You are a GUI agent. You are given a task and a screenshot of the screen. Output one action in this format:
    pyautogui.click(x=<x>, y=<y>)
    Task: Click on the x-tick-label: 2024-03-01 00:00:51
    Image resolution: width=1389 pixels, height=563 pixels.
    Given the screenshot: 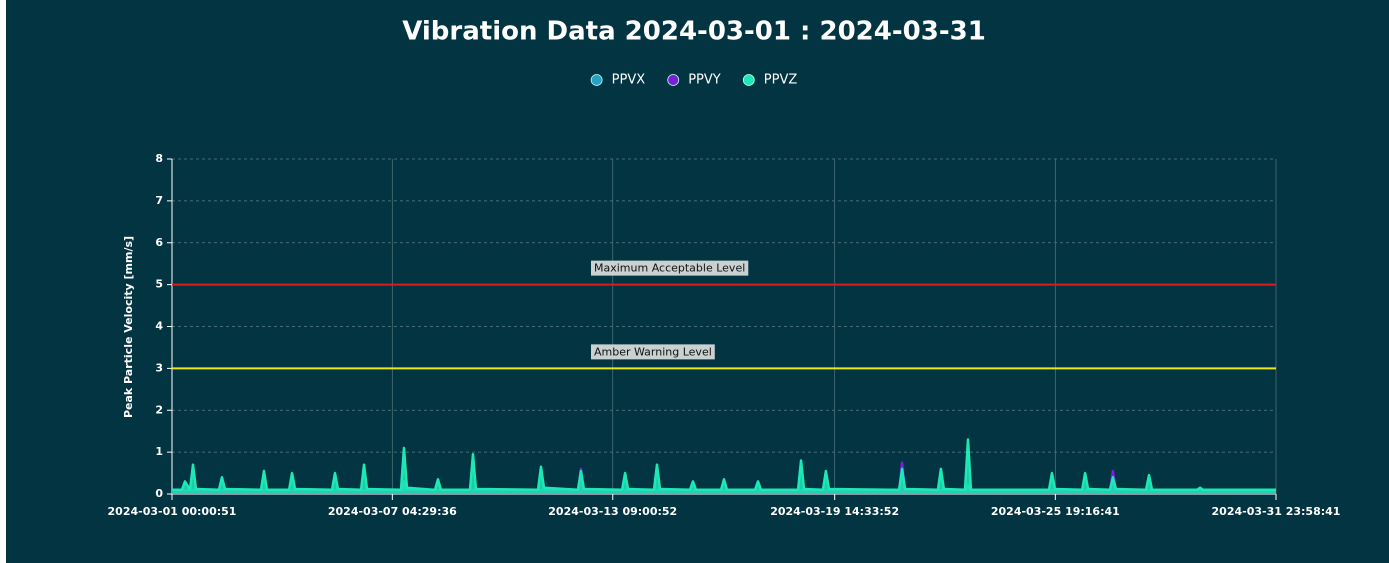 What is the action you would take?
    pyautogui.click(x=172, y=511)
    